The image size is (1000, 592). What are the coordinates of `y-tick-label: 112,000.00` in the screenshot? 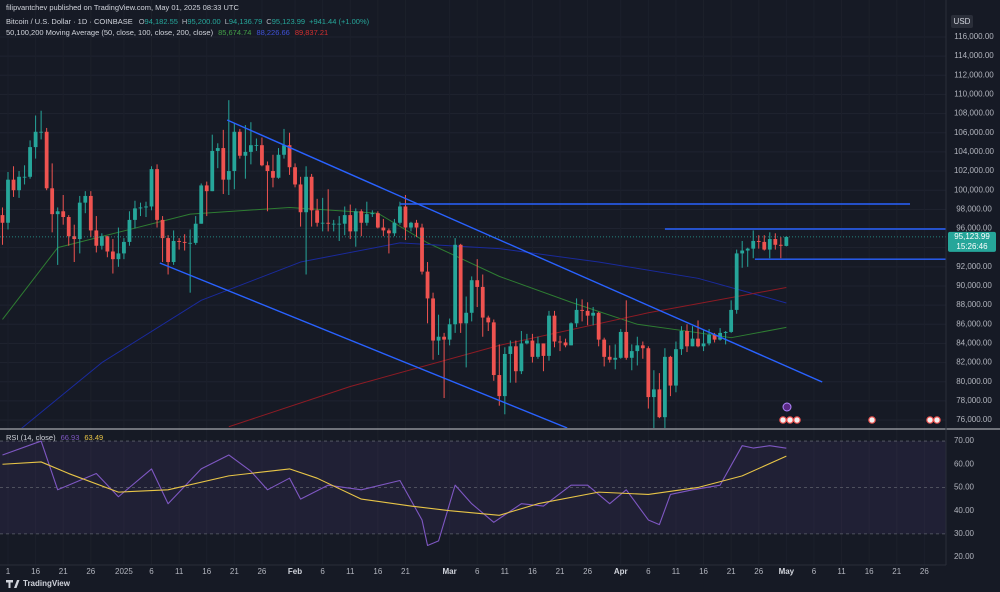 It's located at (974, 74).